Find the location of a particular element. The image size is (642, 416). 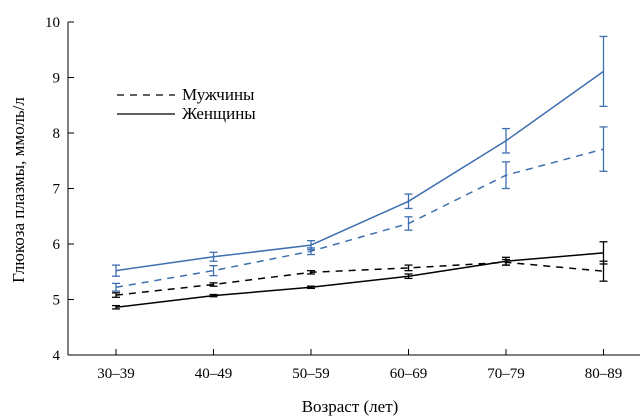

x-tick-label: 40–49 is located at coordinates (214, 374).